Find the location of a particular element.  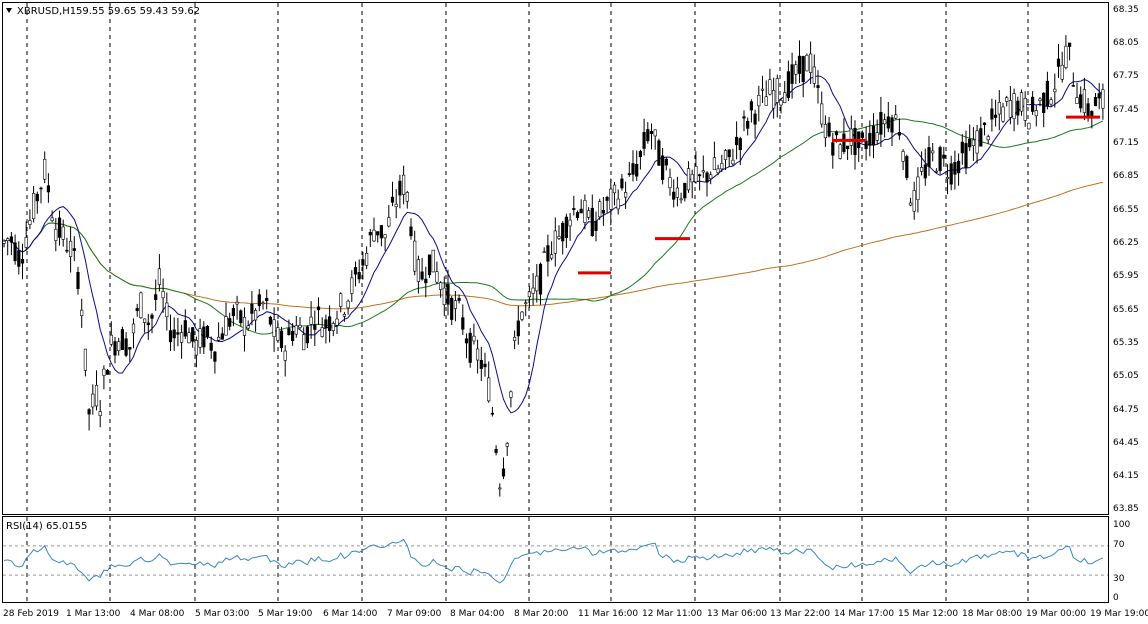

time-tick: 8 Mar 04:00 is located at coordinates (477, 614).